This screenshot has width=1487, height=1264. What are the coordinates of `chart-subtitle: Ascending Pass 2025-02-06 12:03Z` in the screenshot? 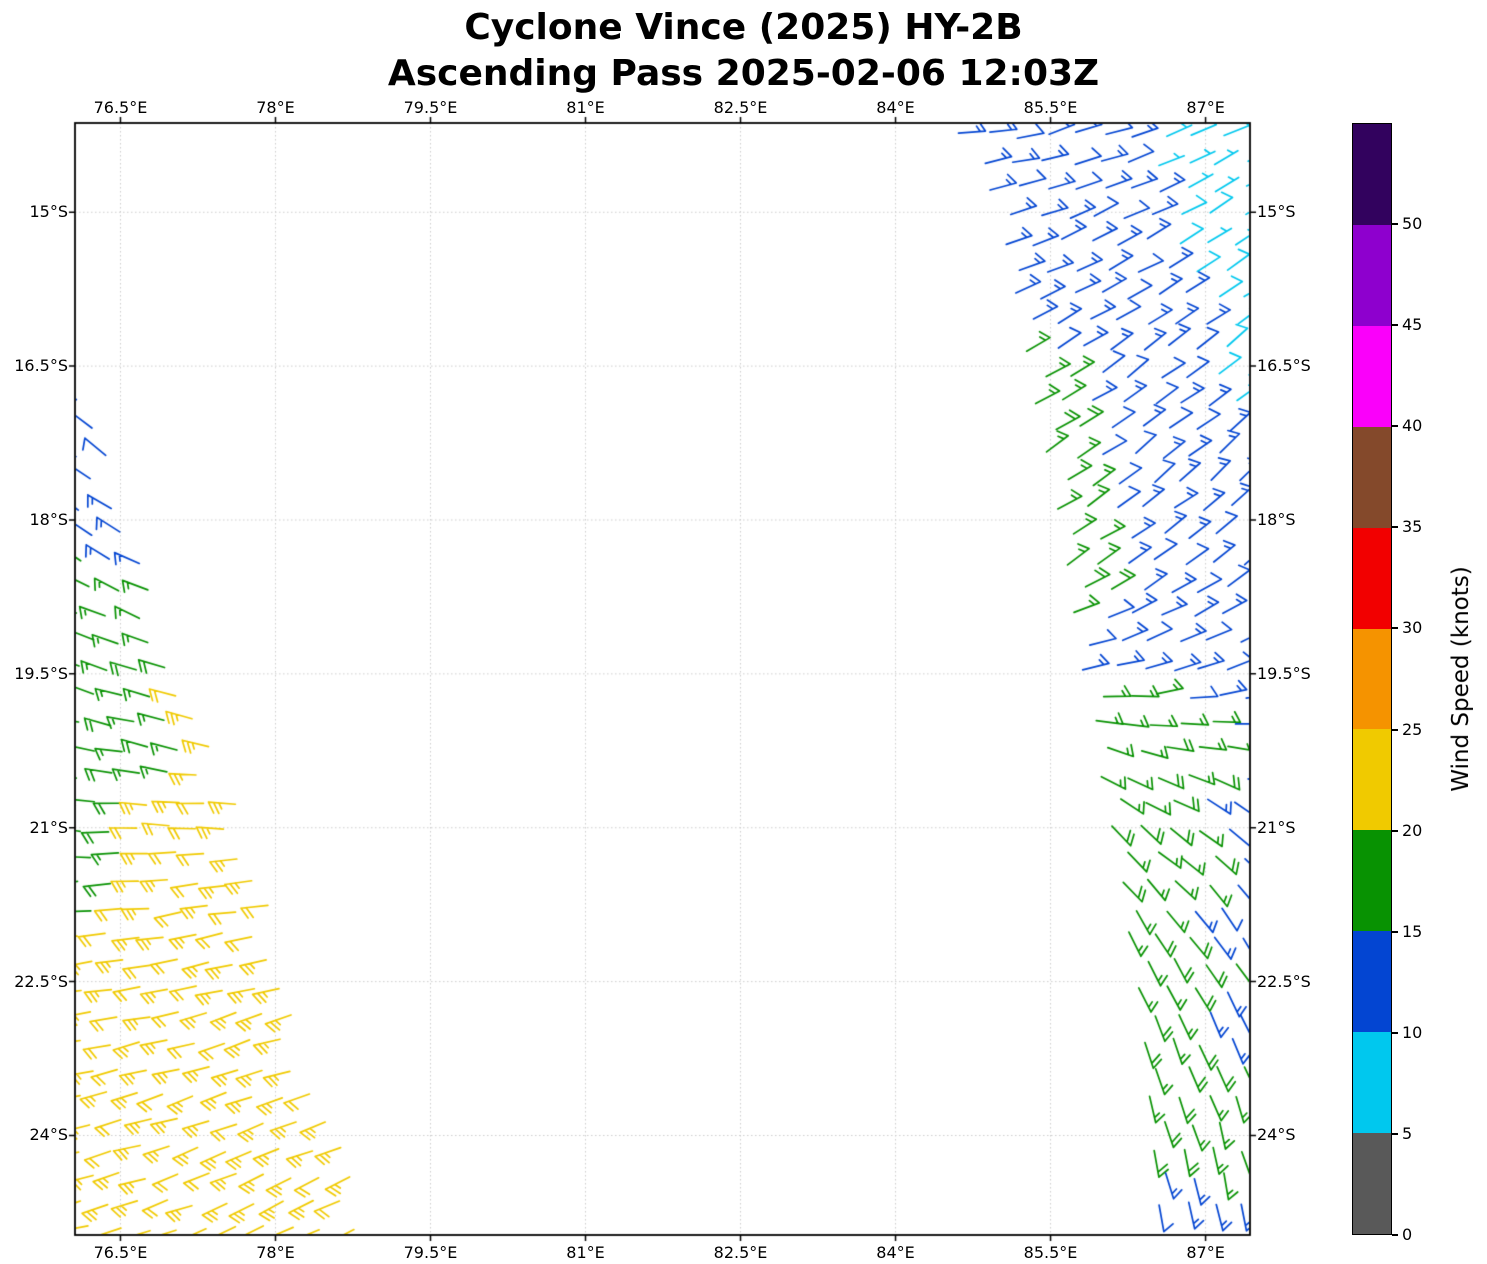 It's located at (743, 74).